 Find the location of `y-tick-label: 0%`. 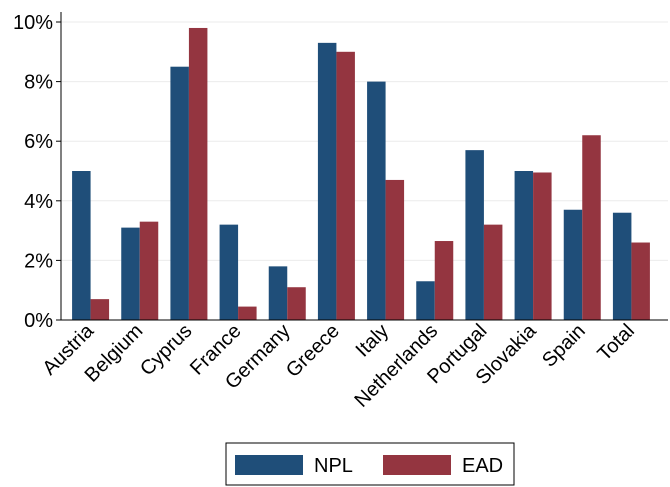

y-tick-label: 0% is located at coordinates (38, 321).